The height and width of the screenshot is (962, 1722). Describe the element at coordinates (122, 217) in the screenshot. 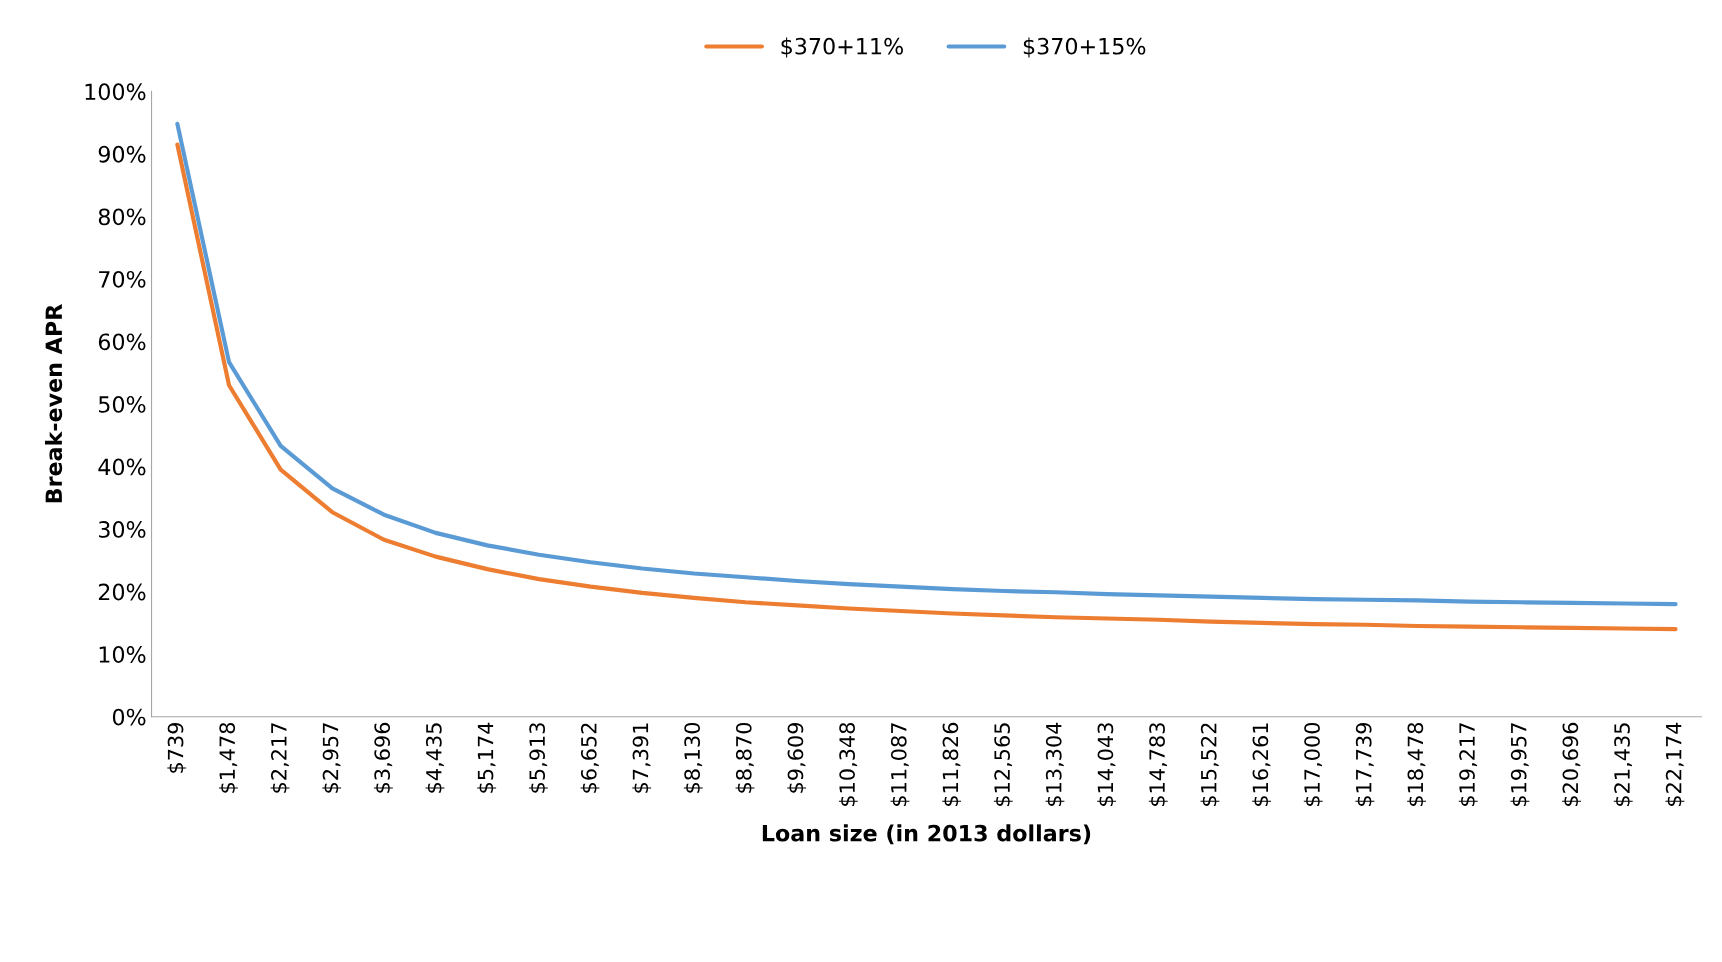

I see `y-tick-label: 80%` at that location.